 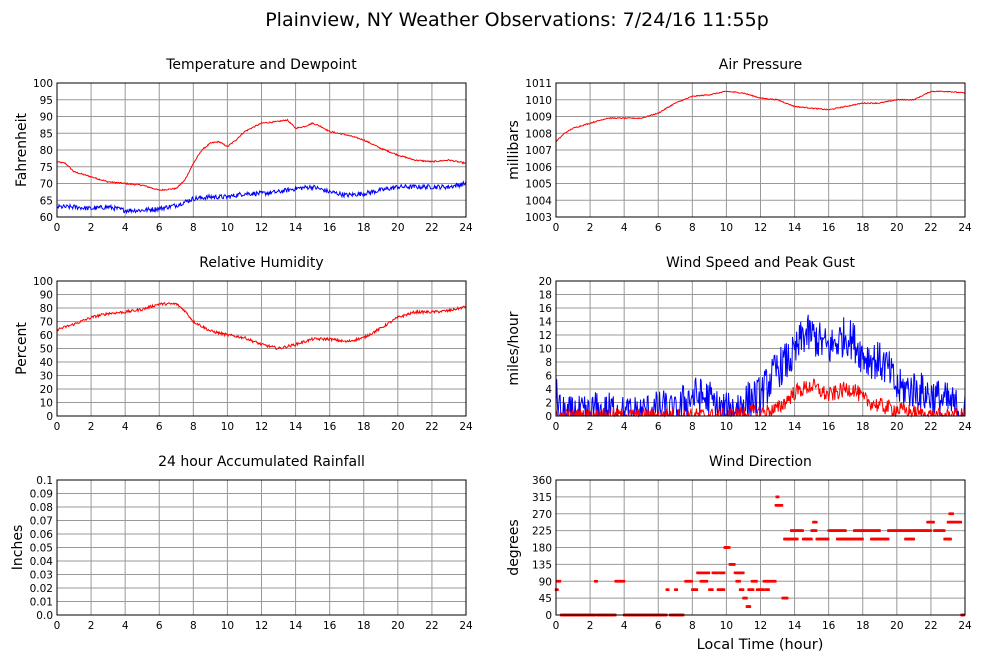 What do you see at coordinates (545, 582) in the screenshot?
I see `y-tick-label: 90` at bounding box center [545, 582].